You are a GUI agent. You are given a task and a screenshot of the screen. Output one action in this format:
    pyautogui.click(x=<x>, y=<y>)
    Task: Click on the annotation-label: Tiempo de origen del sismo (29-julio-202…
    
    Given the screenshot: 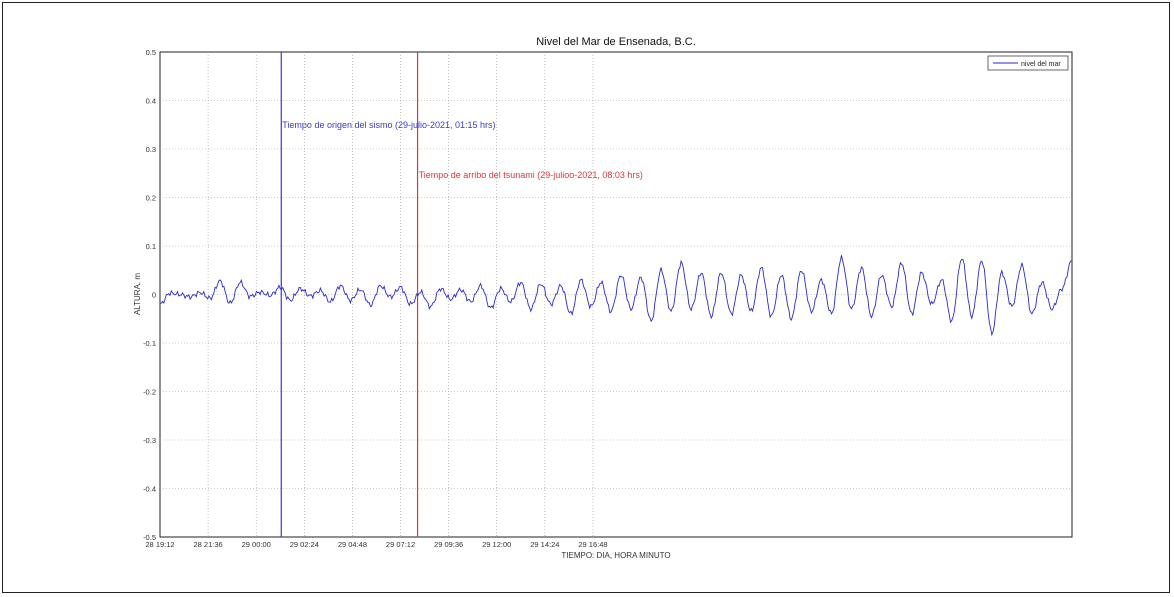 What is the action you would take?
    pyautogui.click(x=388, y=125)
    